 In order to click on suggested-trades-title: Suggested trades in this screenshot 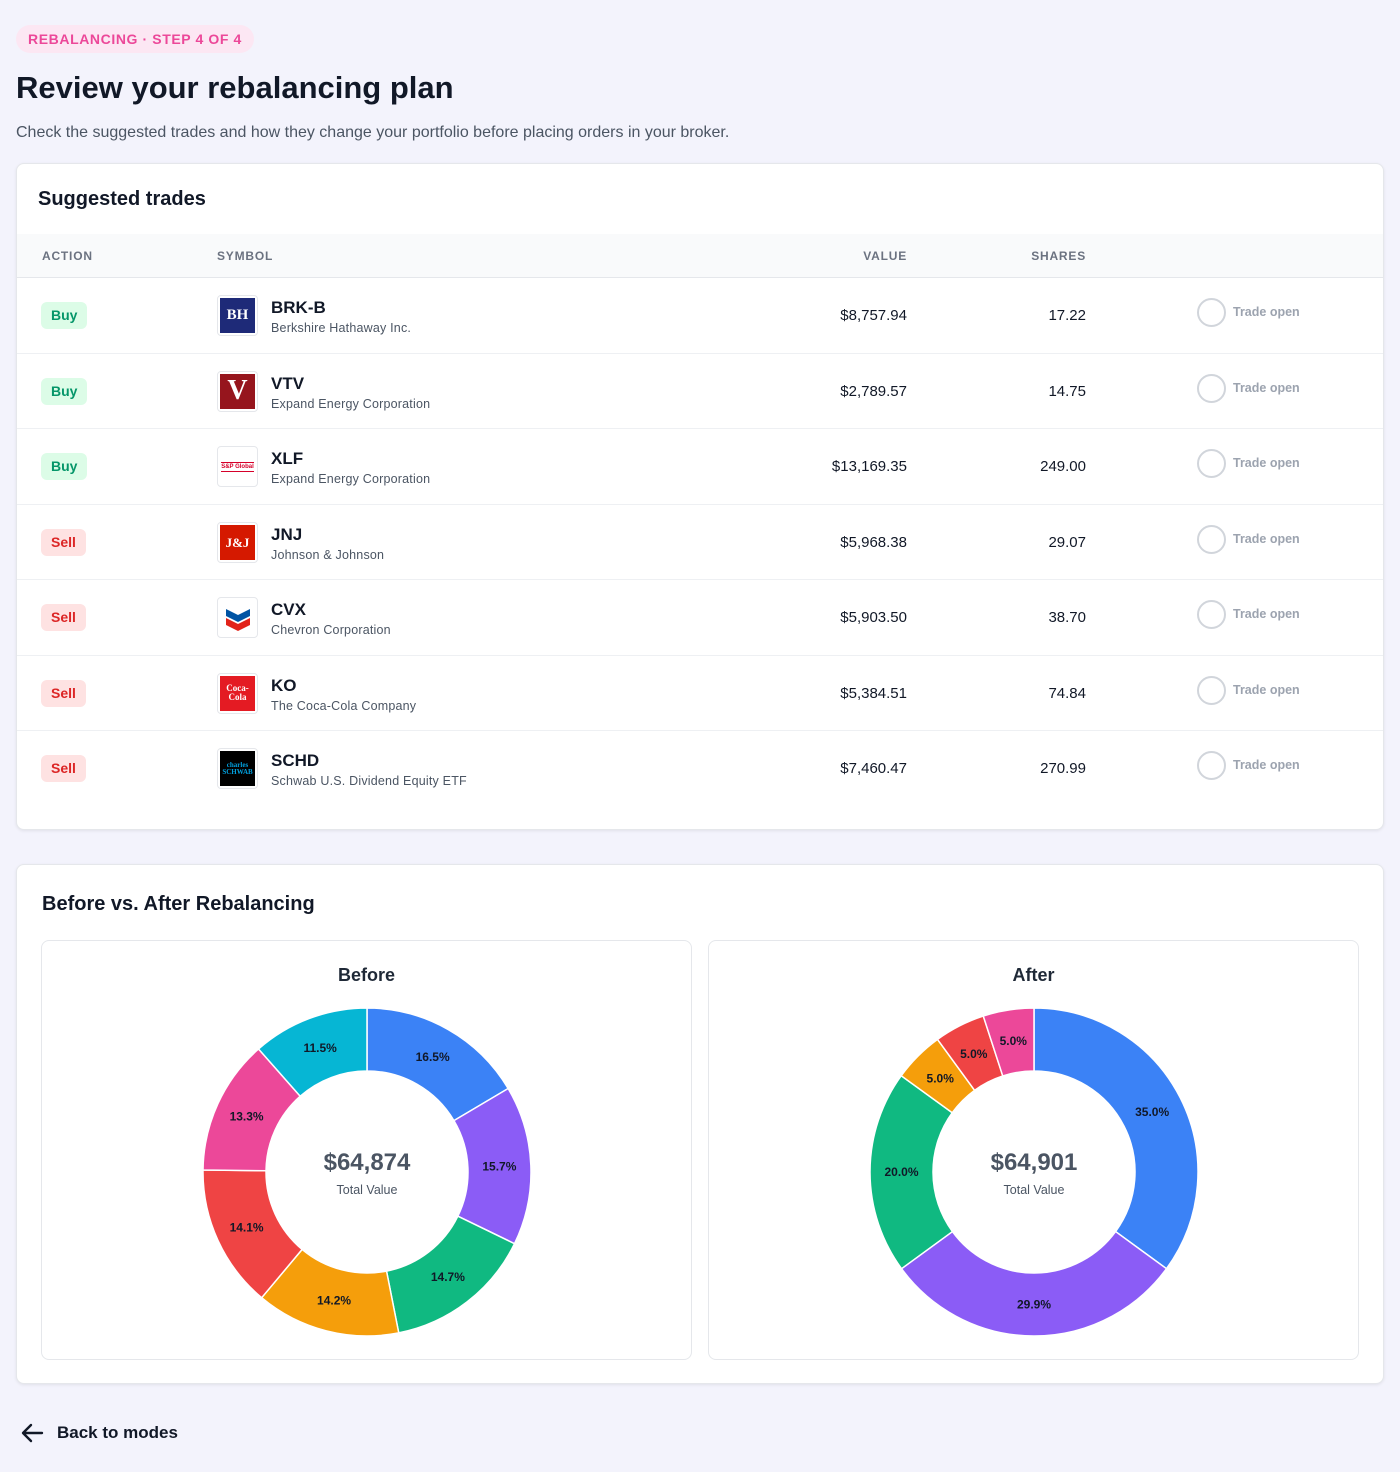, I will do `click(122, 199)`.